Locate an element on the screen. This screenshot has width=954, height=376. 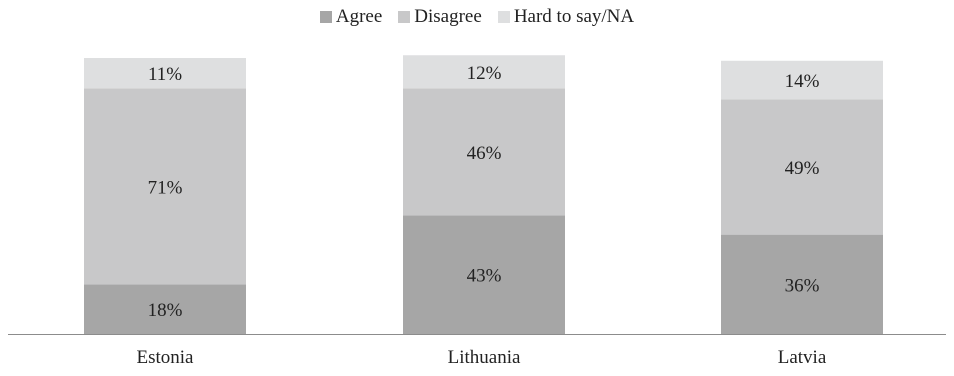
legend-item-hard-to-say: Hard to say/NA is located at coordinates (566, 17).